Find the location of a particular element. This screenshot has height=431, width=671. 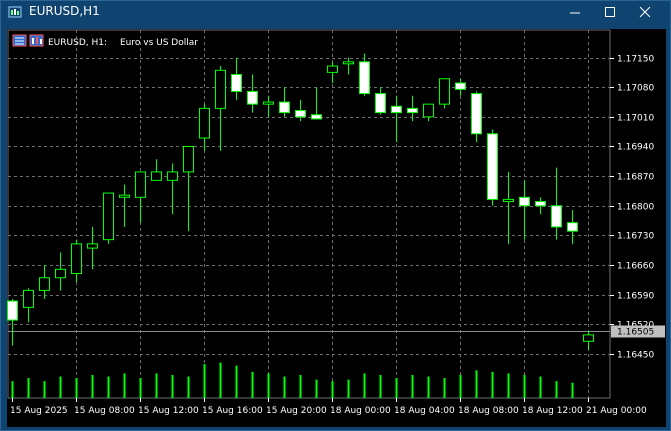

price-tick-label: 1.16450 is located at coordinates (635, 356).